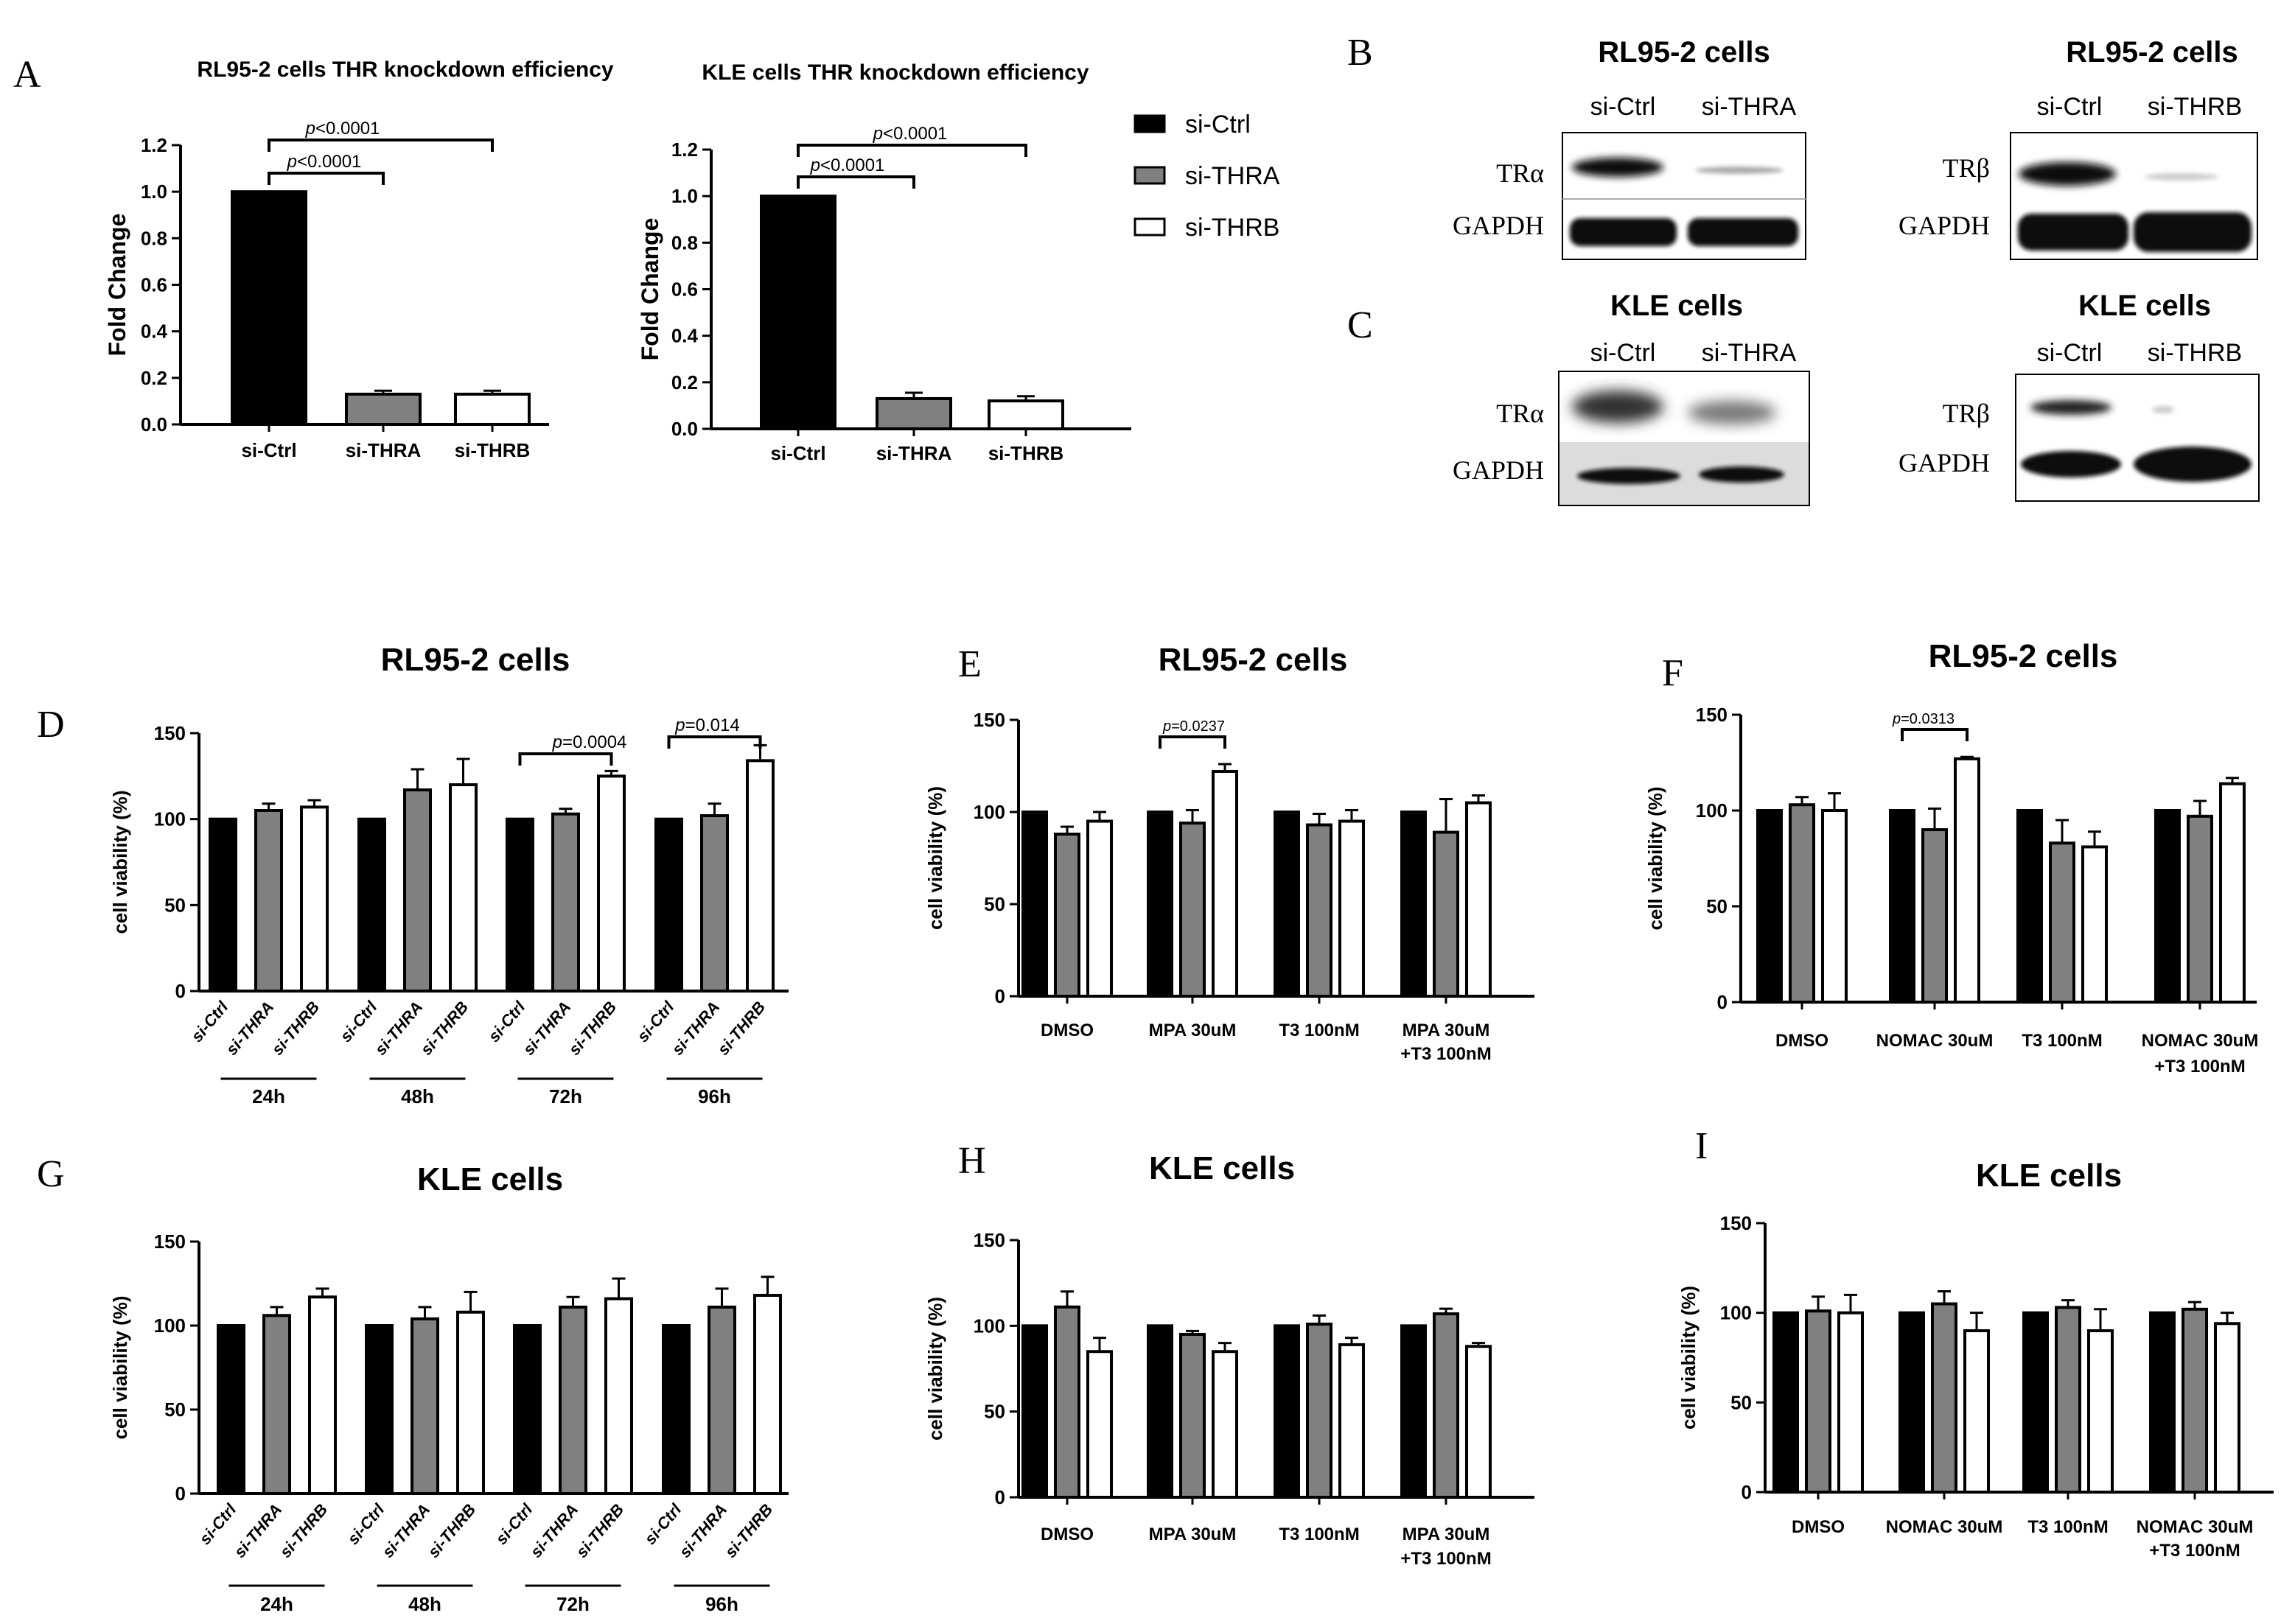  What do you see at coordinates (154, 285) in the screenshot?
I see `y-tick-label: 0.6` at bounding box center [154, 285].